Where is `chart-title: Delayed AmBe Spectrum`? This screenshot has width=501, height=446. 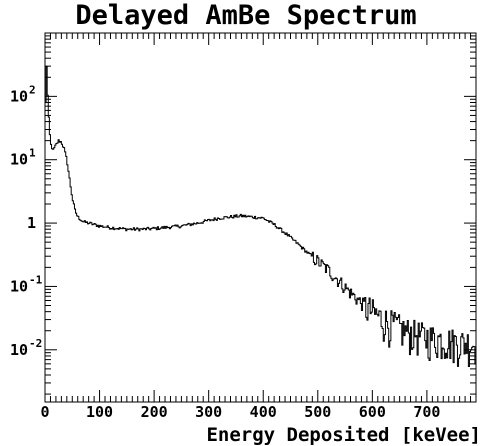 chart-title: Delayed AmBe Spectrum is located at coordinates (245, 15).